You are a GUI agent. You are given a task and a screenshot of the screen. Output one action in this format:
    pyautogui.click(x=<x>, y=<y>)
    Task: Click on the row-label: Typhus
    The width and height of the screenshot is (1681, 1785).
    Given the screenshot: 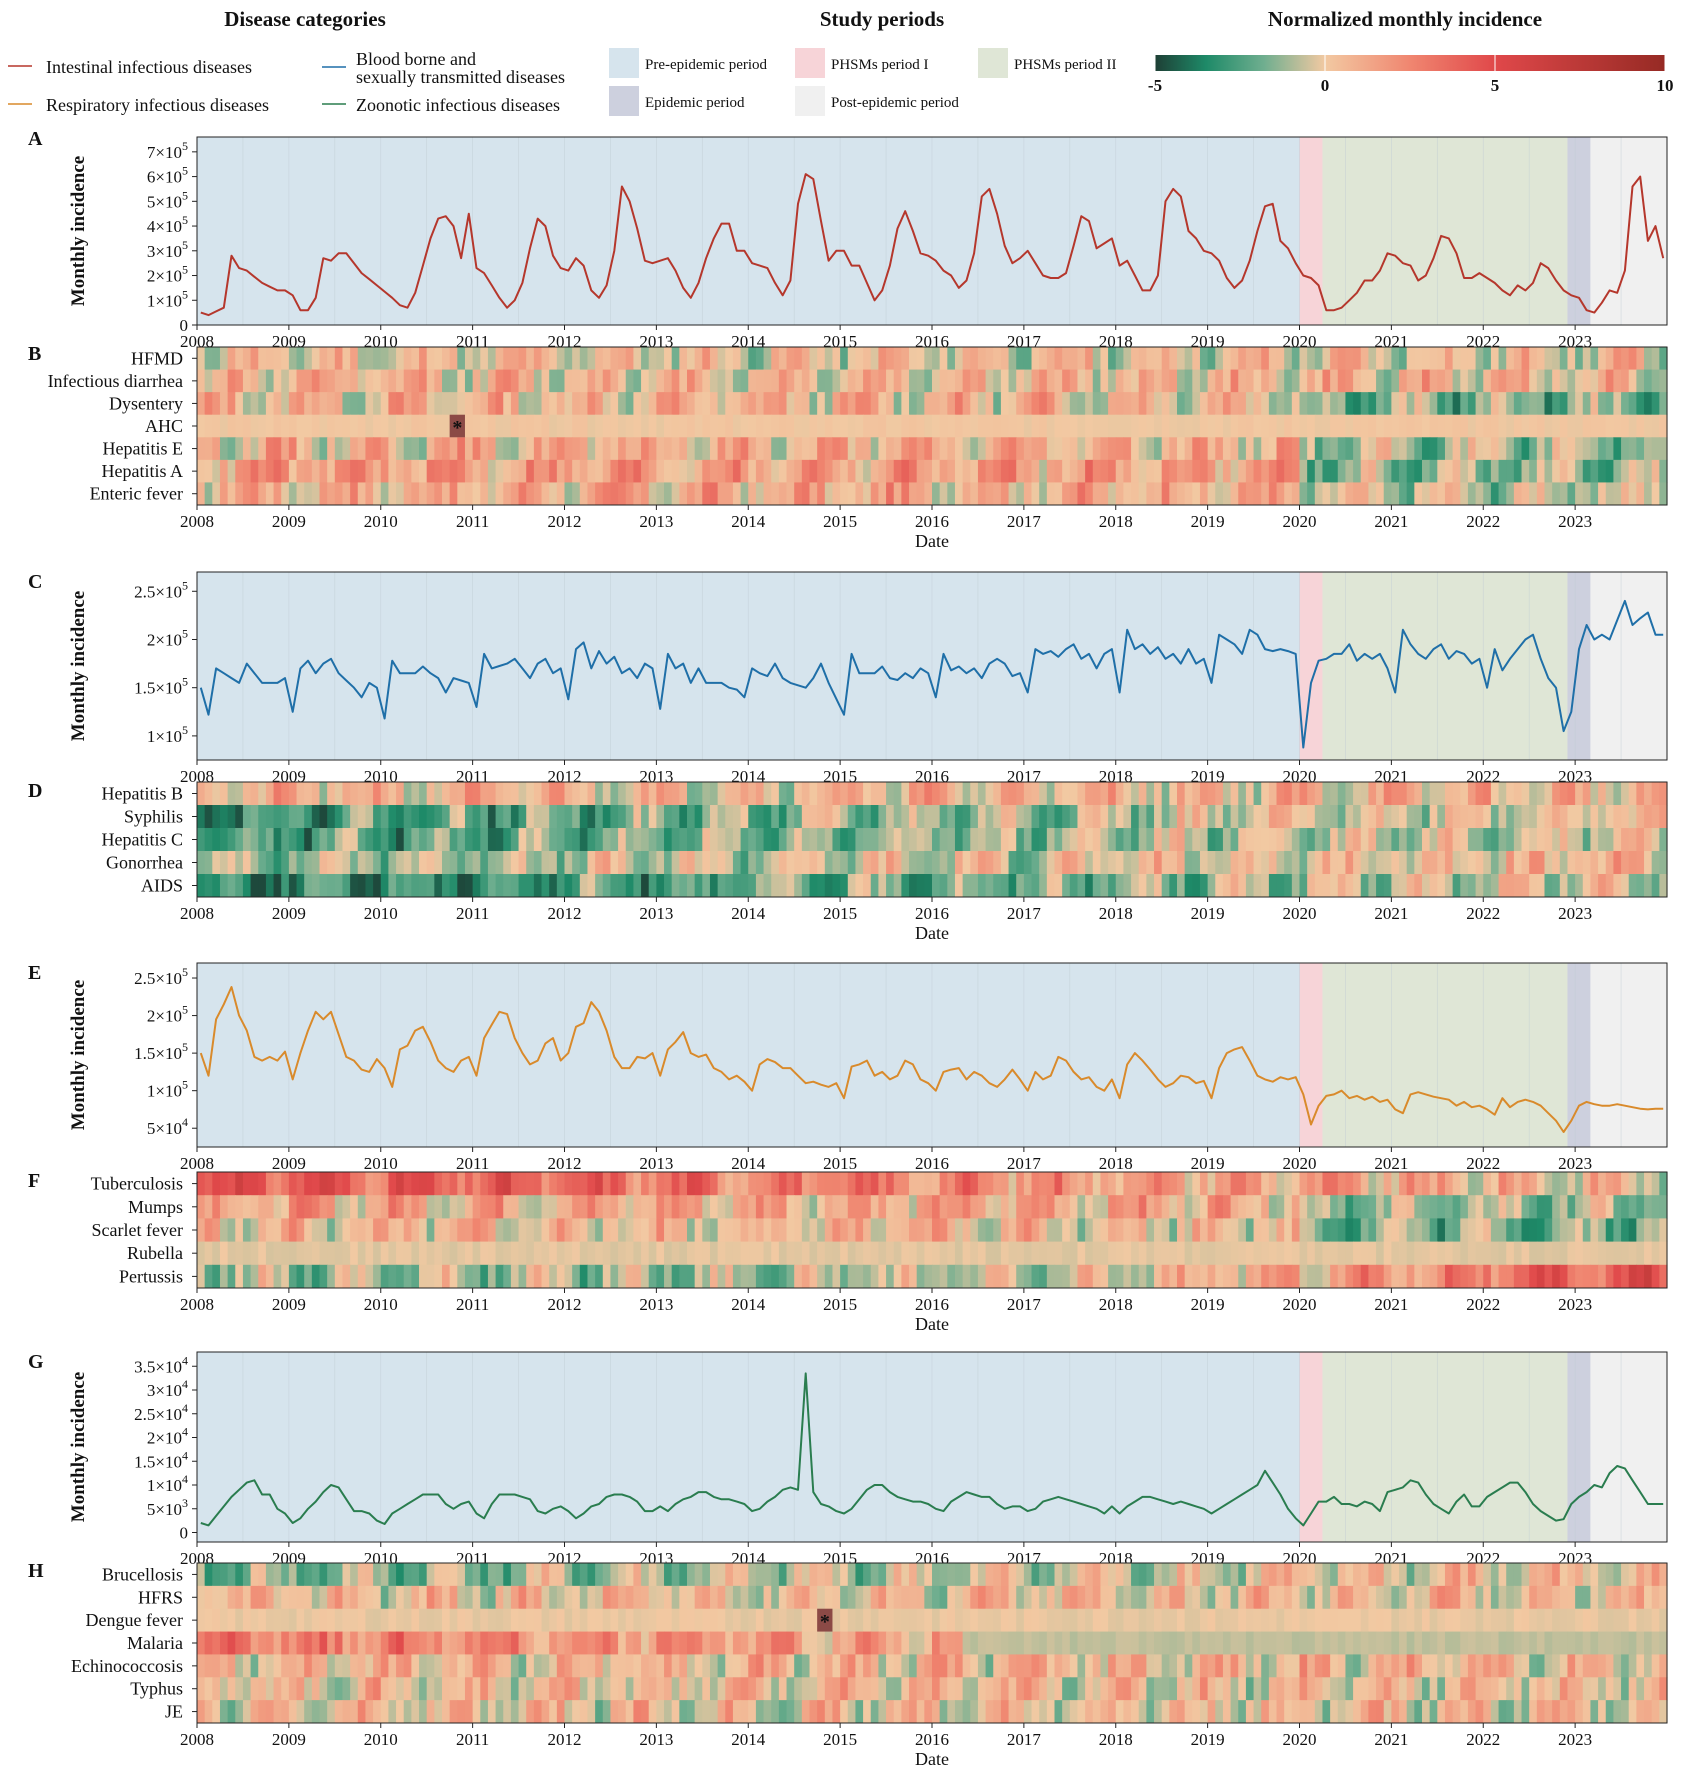 What is the action you would take?
    pyautogui.click(x=156, y=1689)
    